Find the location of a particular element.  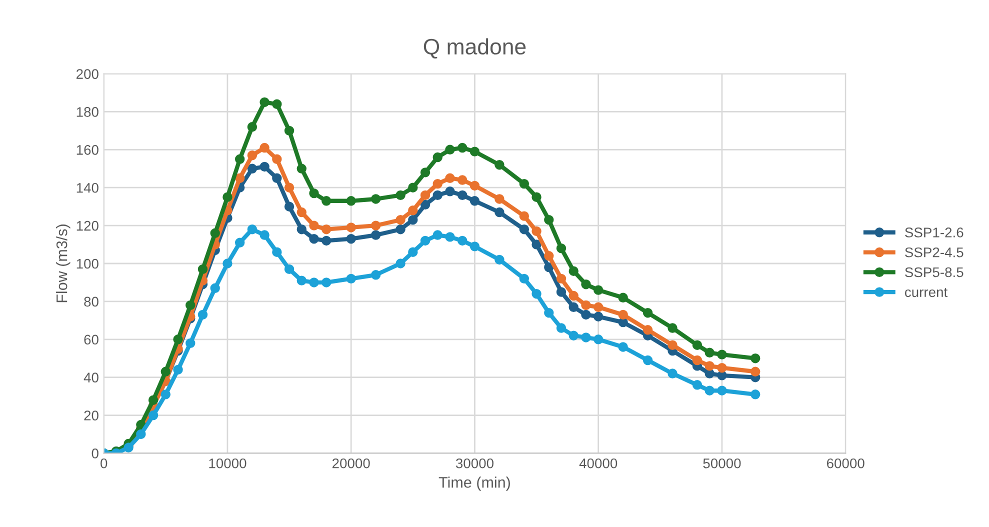

x-tick-label: 50000 is located at coordinates (722, 463).